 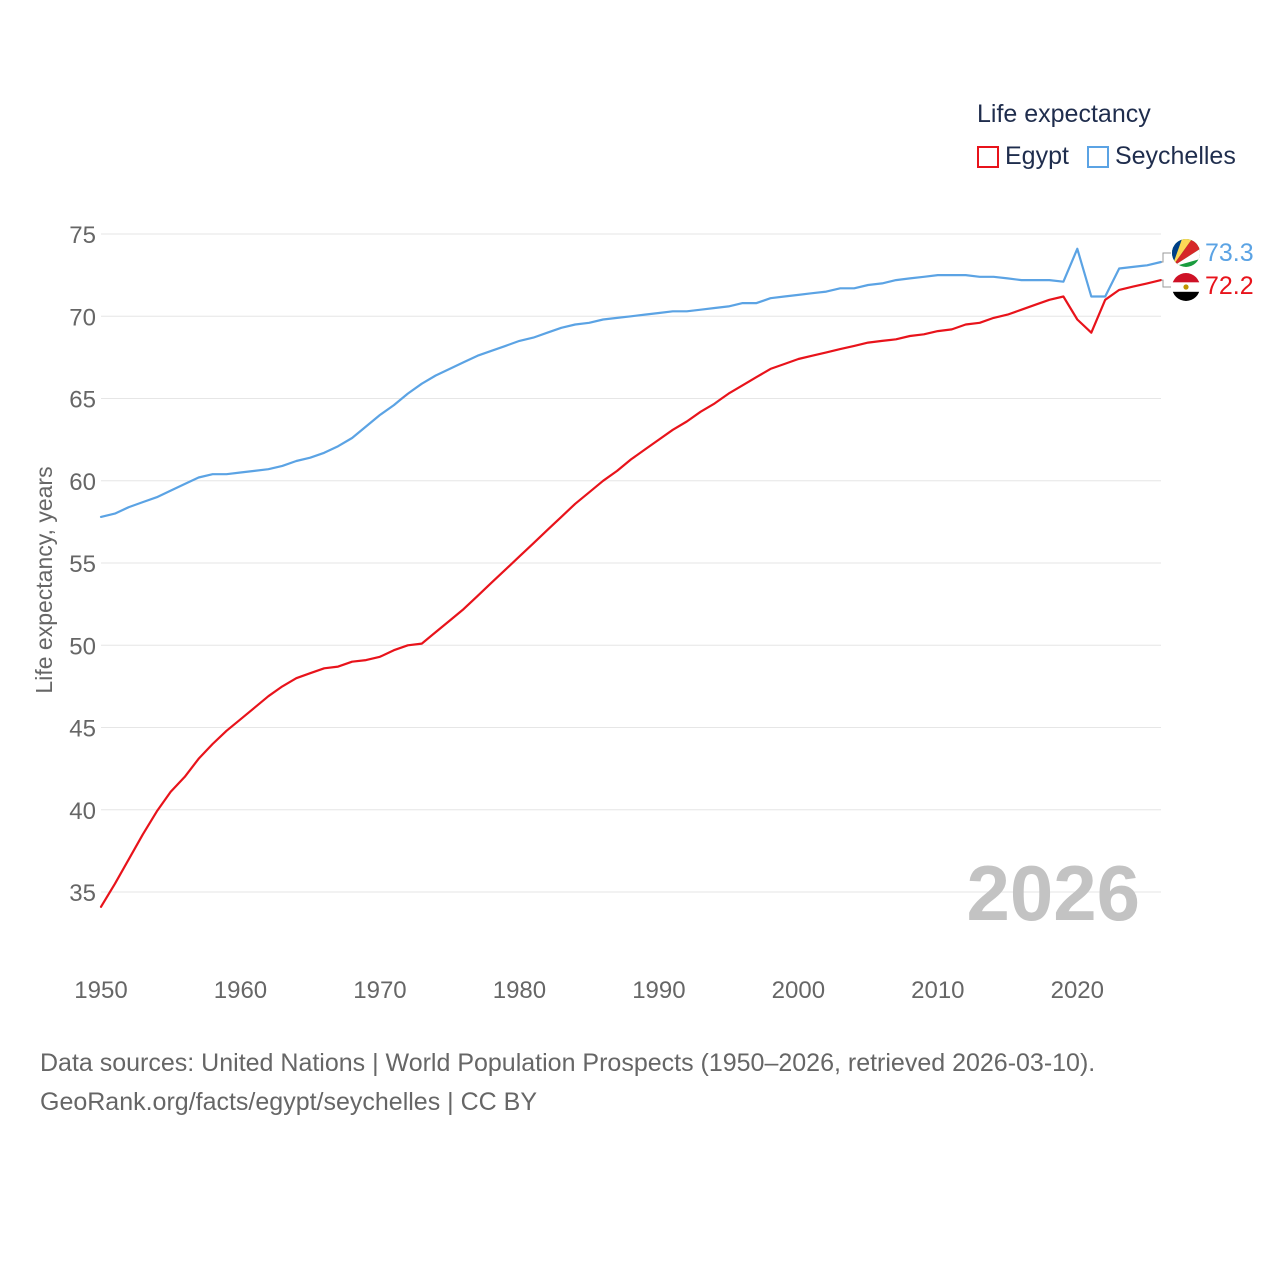 I want to click on x-tick-label-1960: 1960, so click(x=240, y=990).